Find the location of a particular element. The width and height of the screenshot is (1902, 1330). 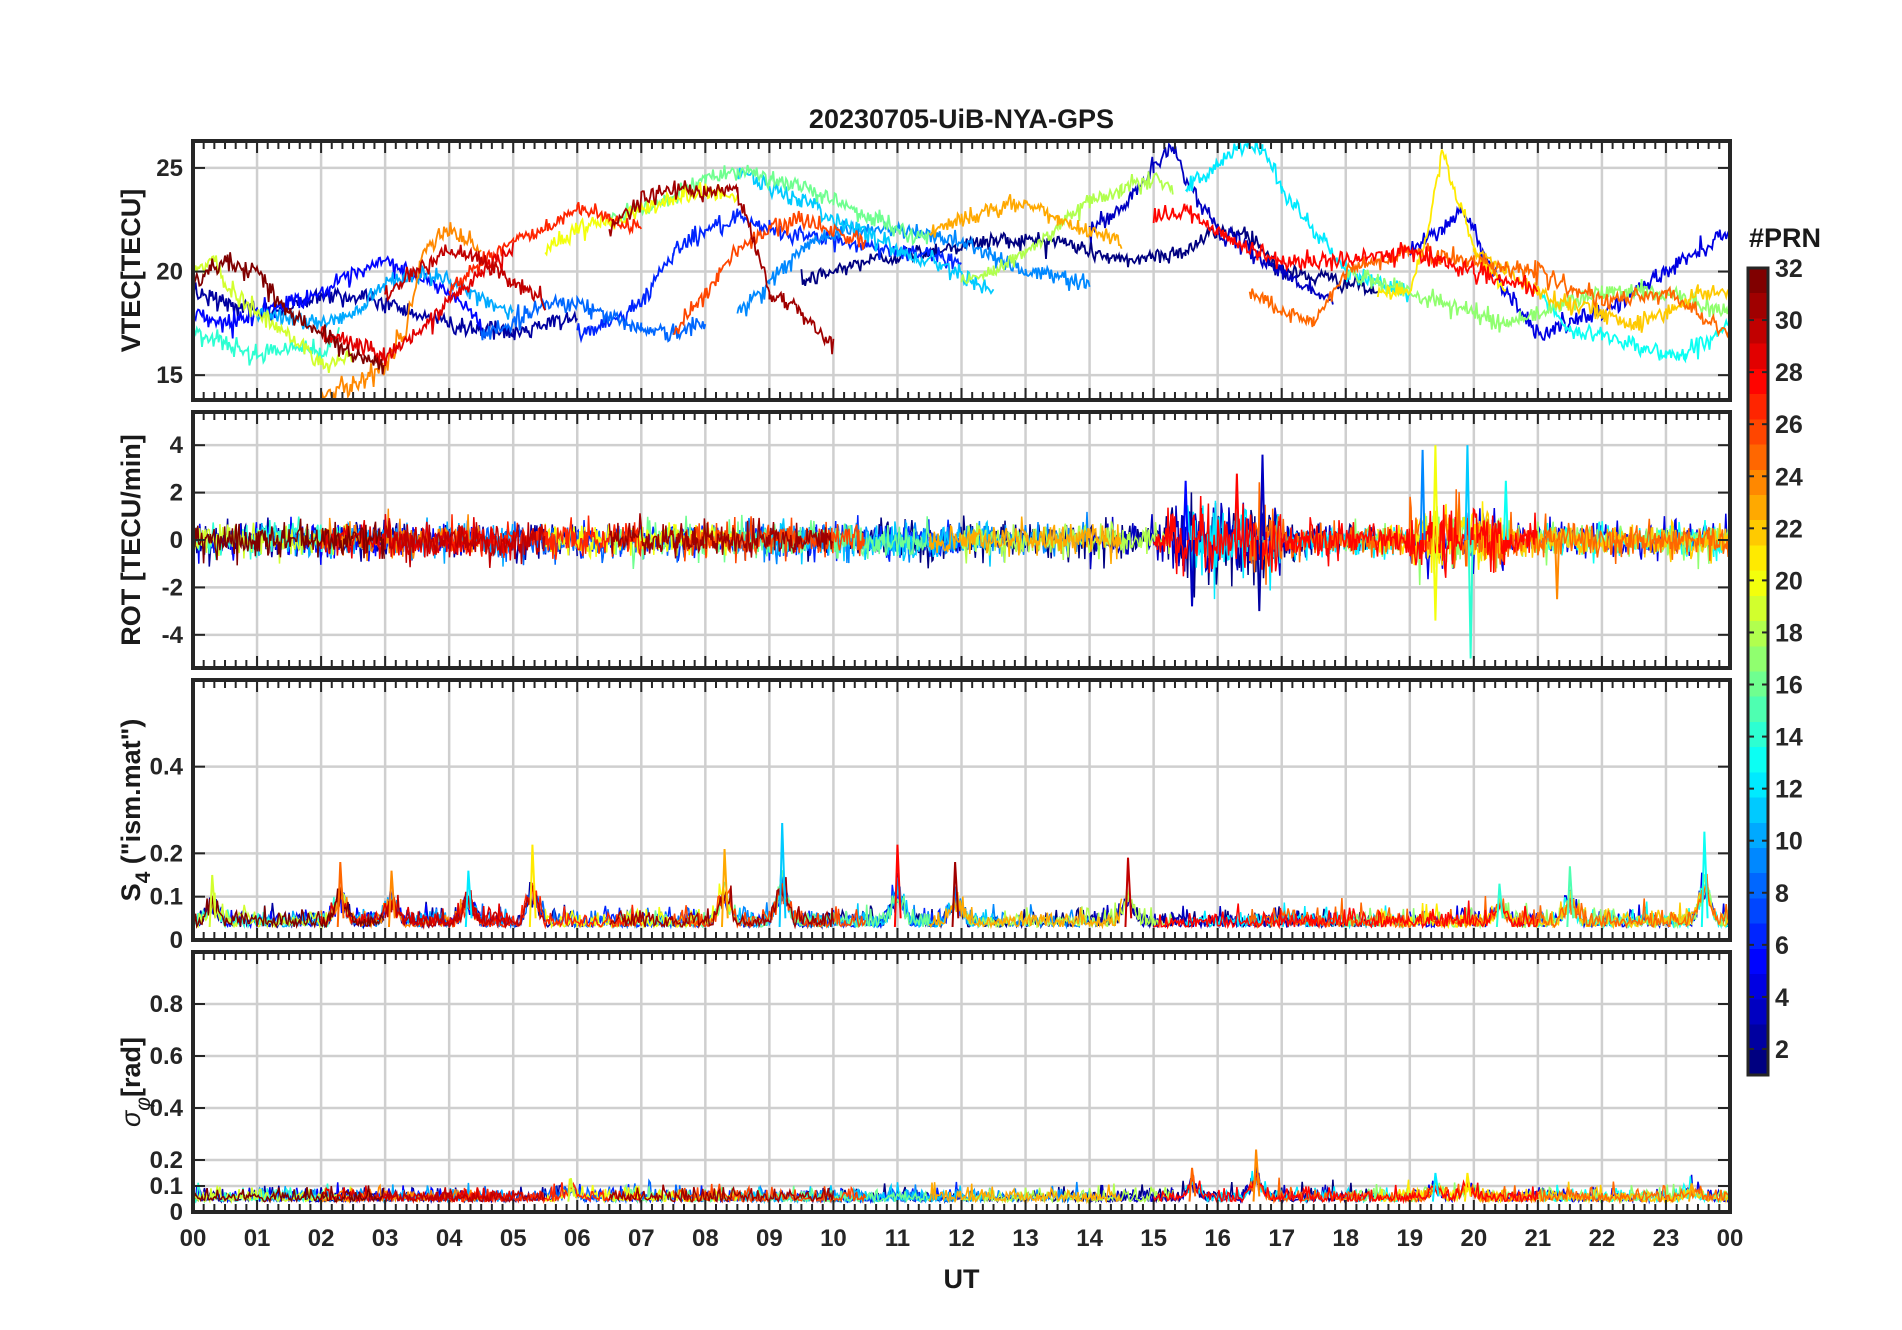

colorbar-tick-label: 4 is located at coordinates (1782, 998).